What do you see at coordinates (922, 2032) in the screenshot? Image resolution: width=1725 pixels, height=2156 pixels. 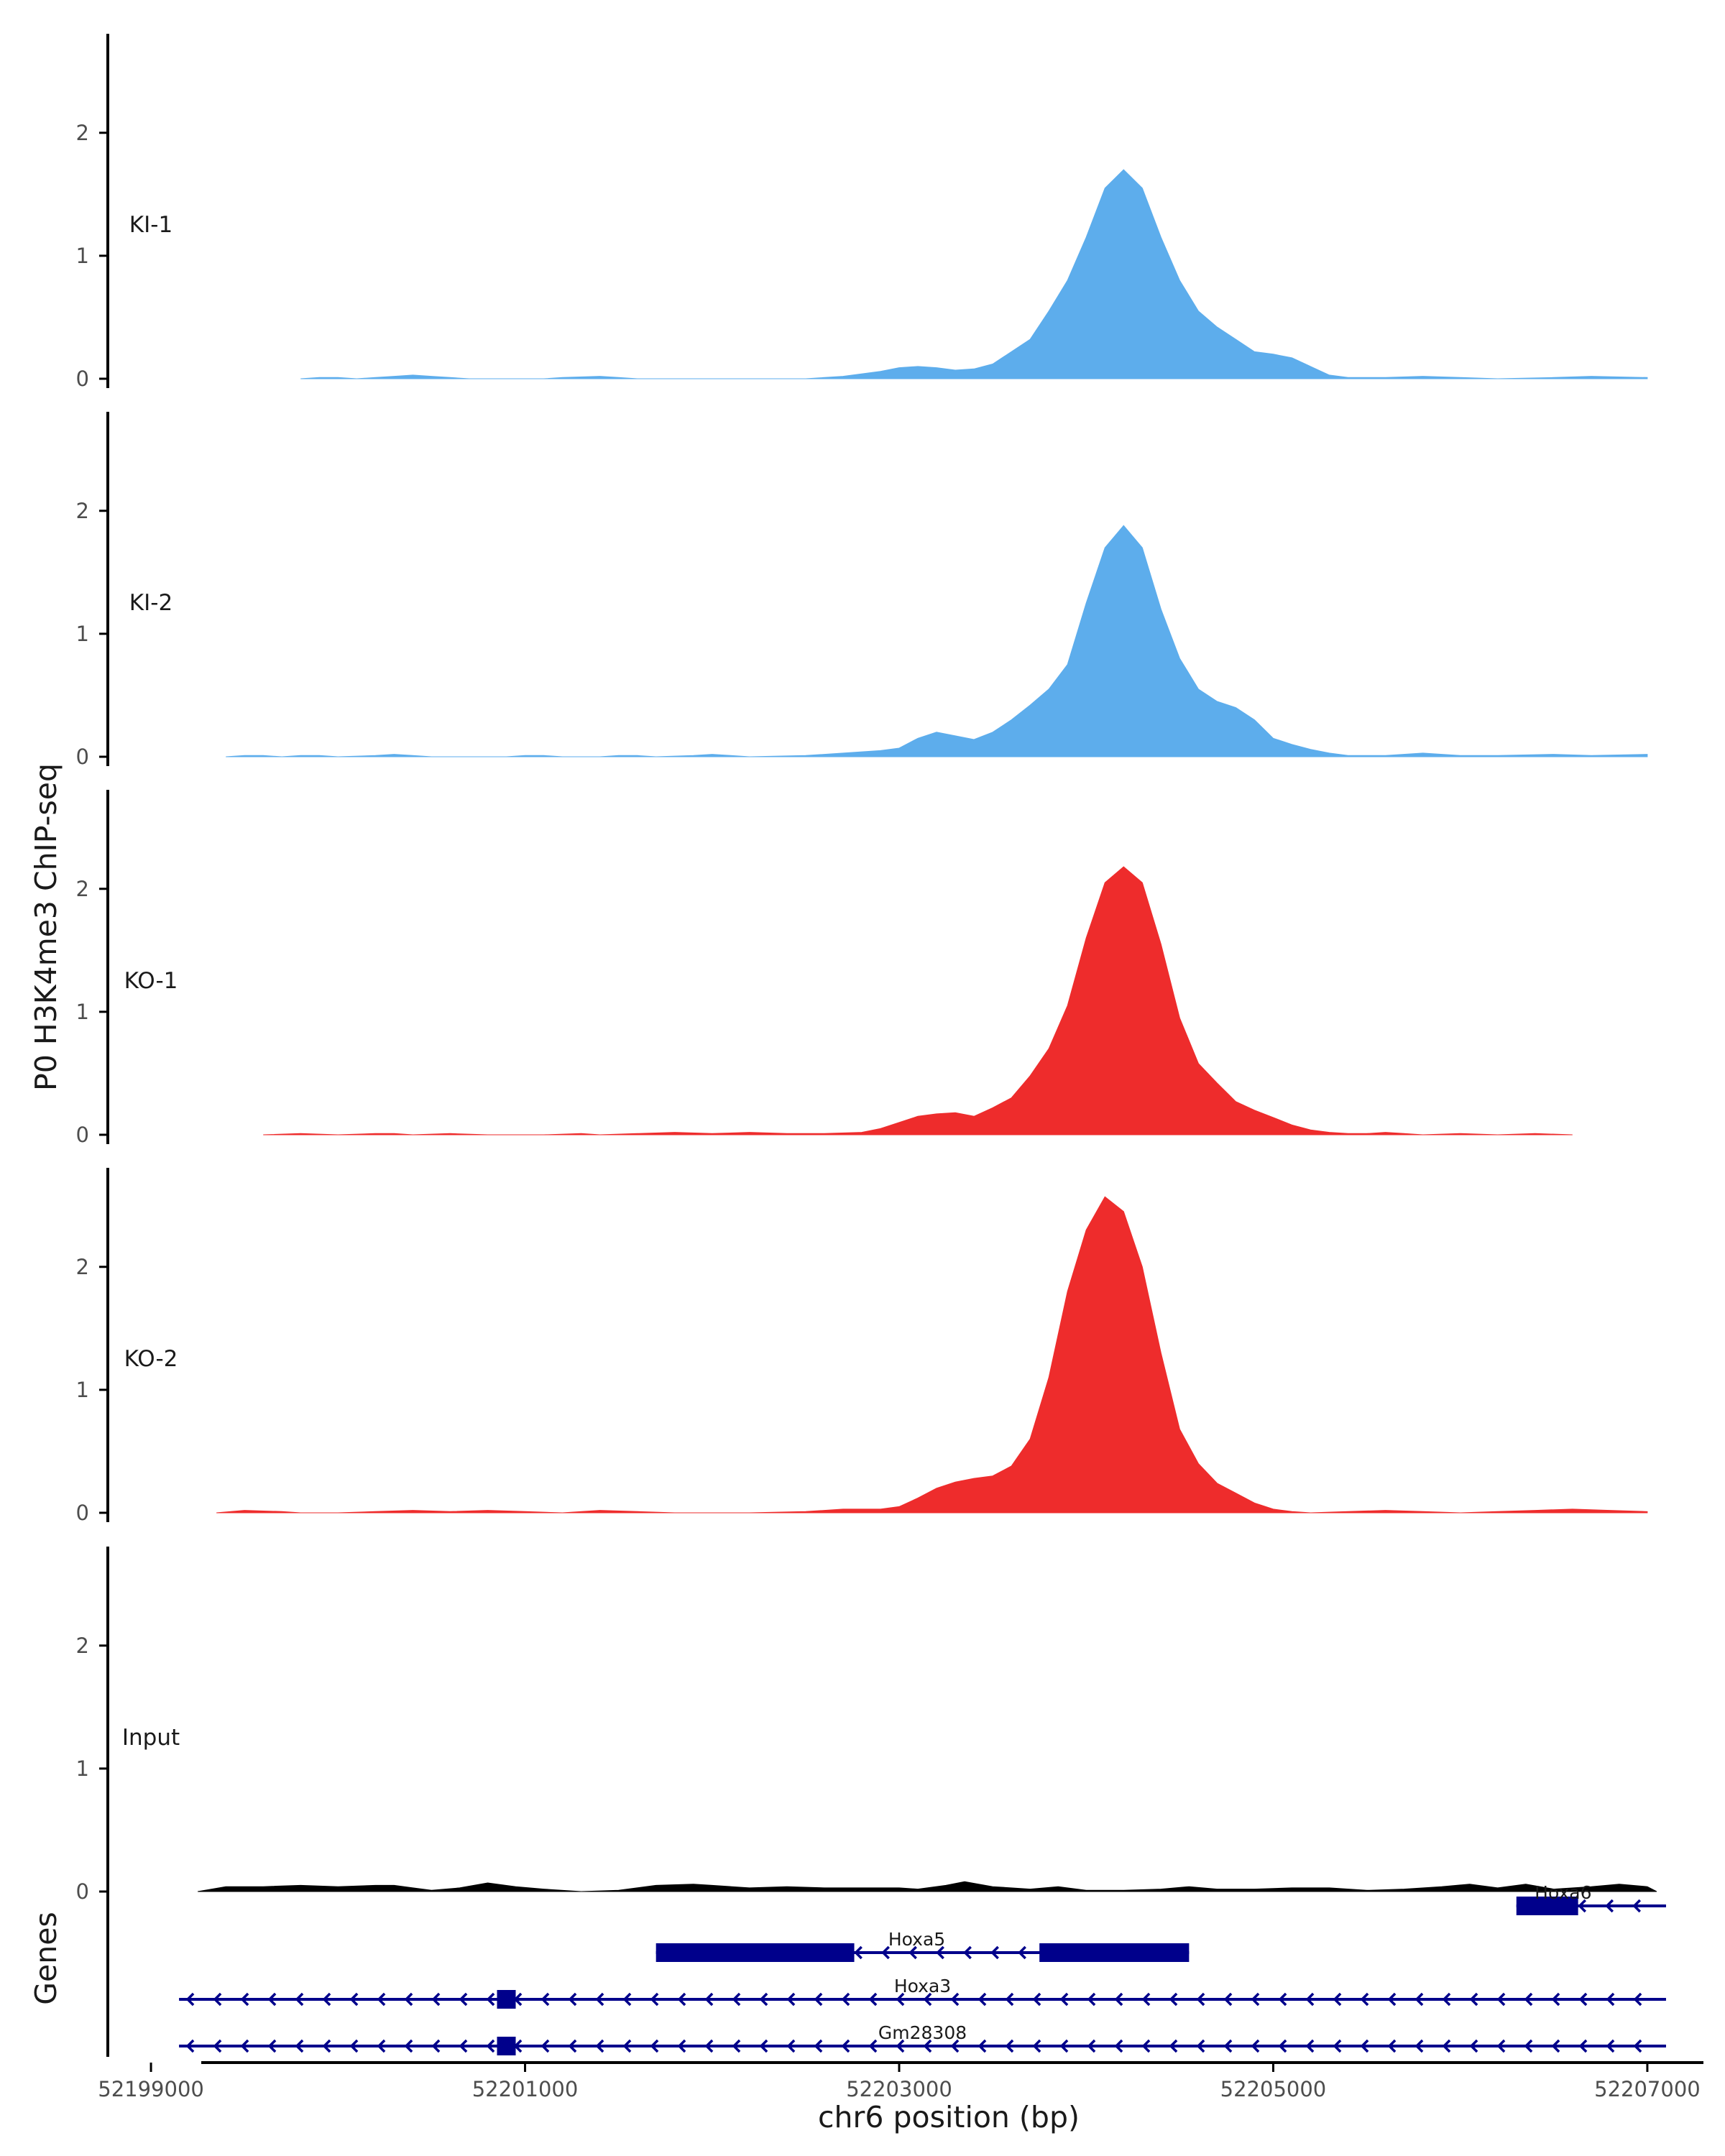 I see `gene-label-gm28308: Gm28308` at bounding box center [922, 2032].